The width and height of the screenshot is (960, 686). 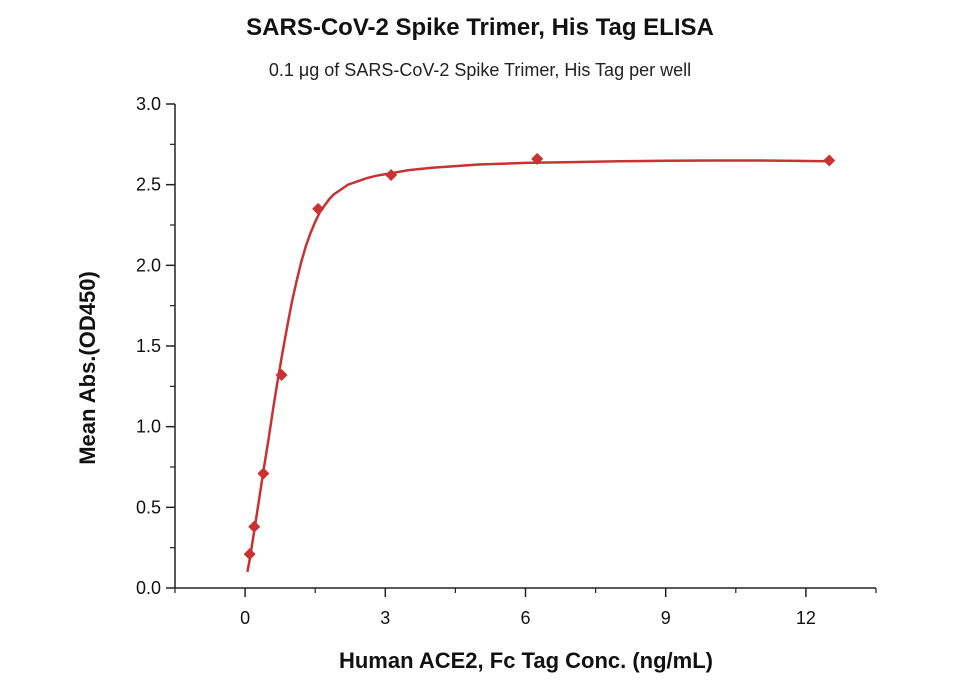 What do you see at coordinates (526, 660) in the screenshot?
I see `x-axis-title: Human ACE2, Fc Tag Conc. (ng/mL)` at bounding box center [526, 660].